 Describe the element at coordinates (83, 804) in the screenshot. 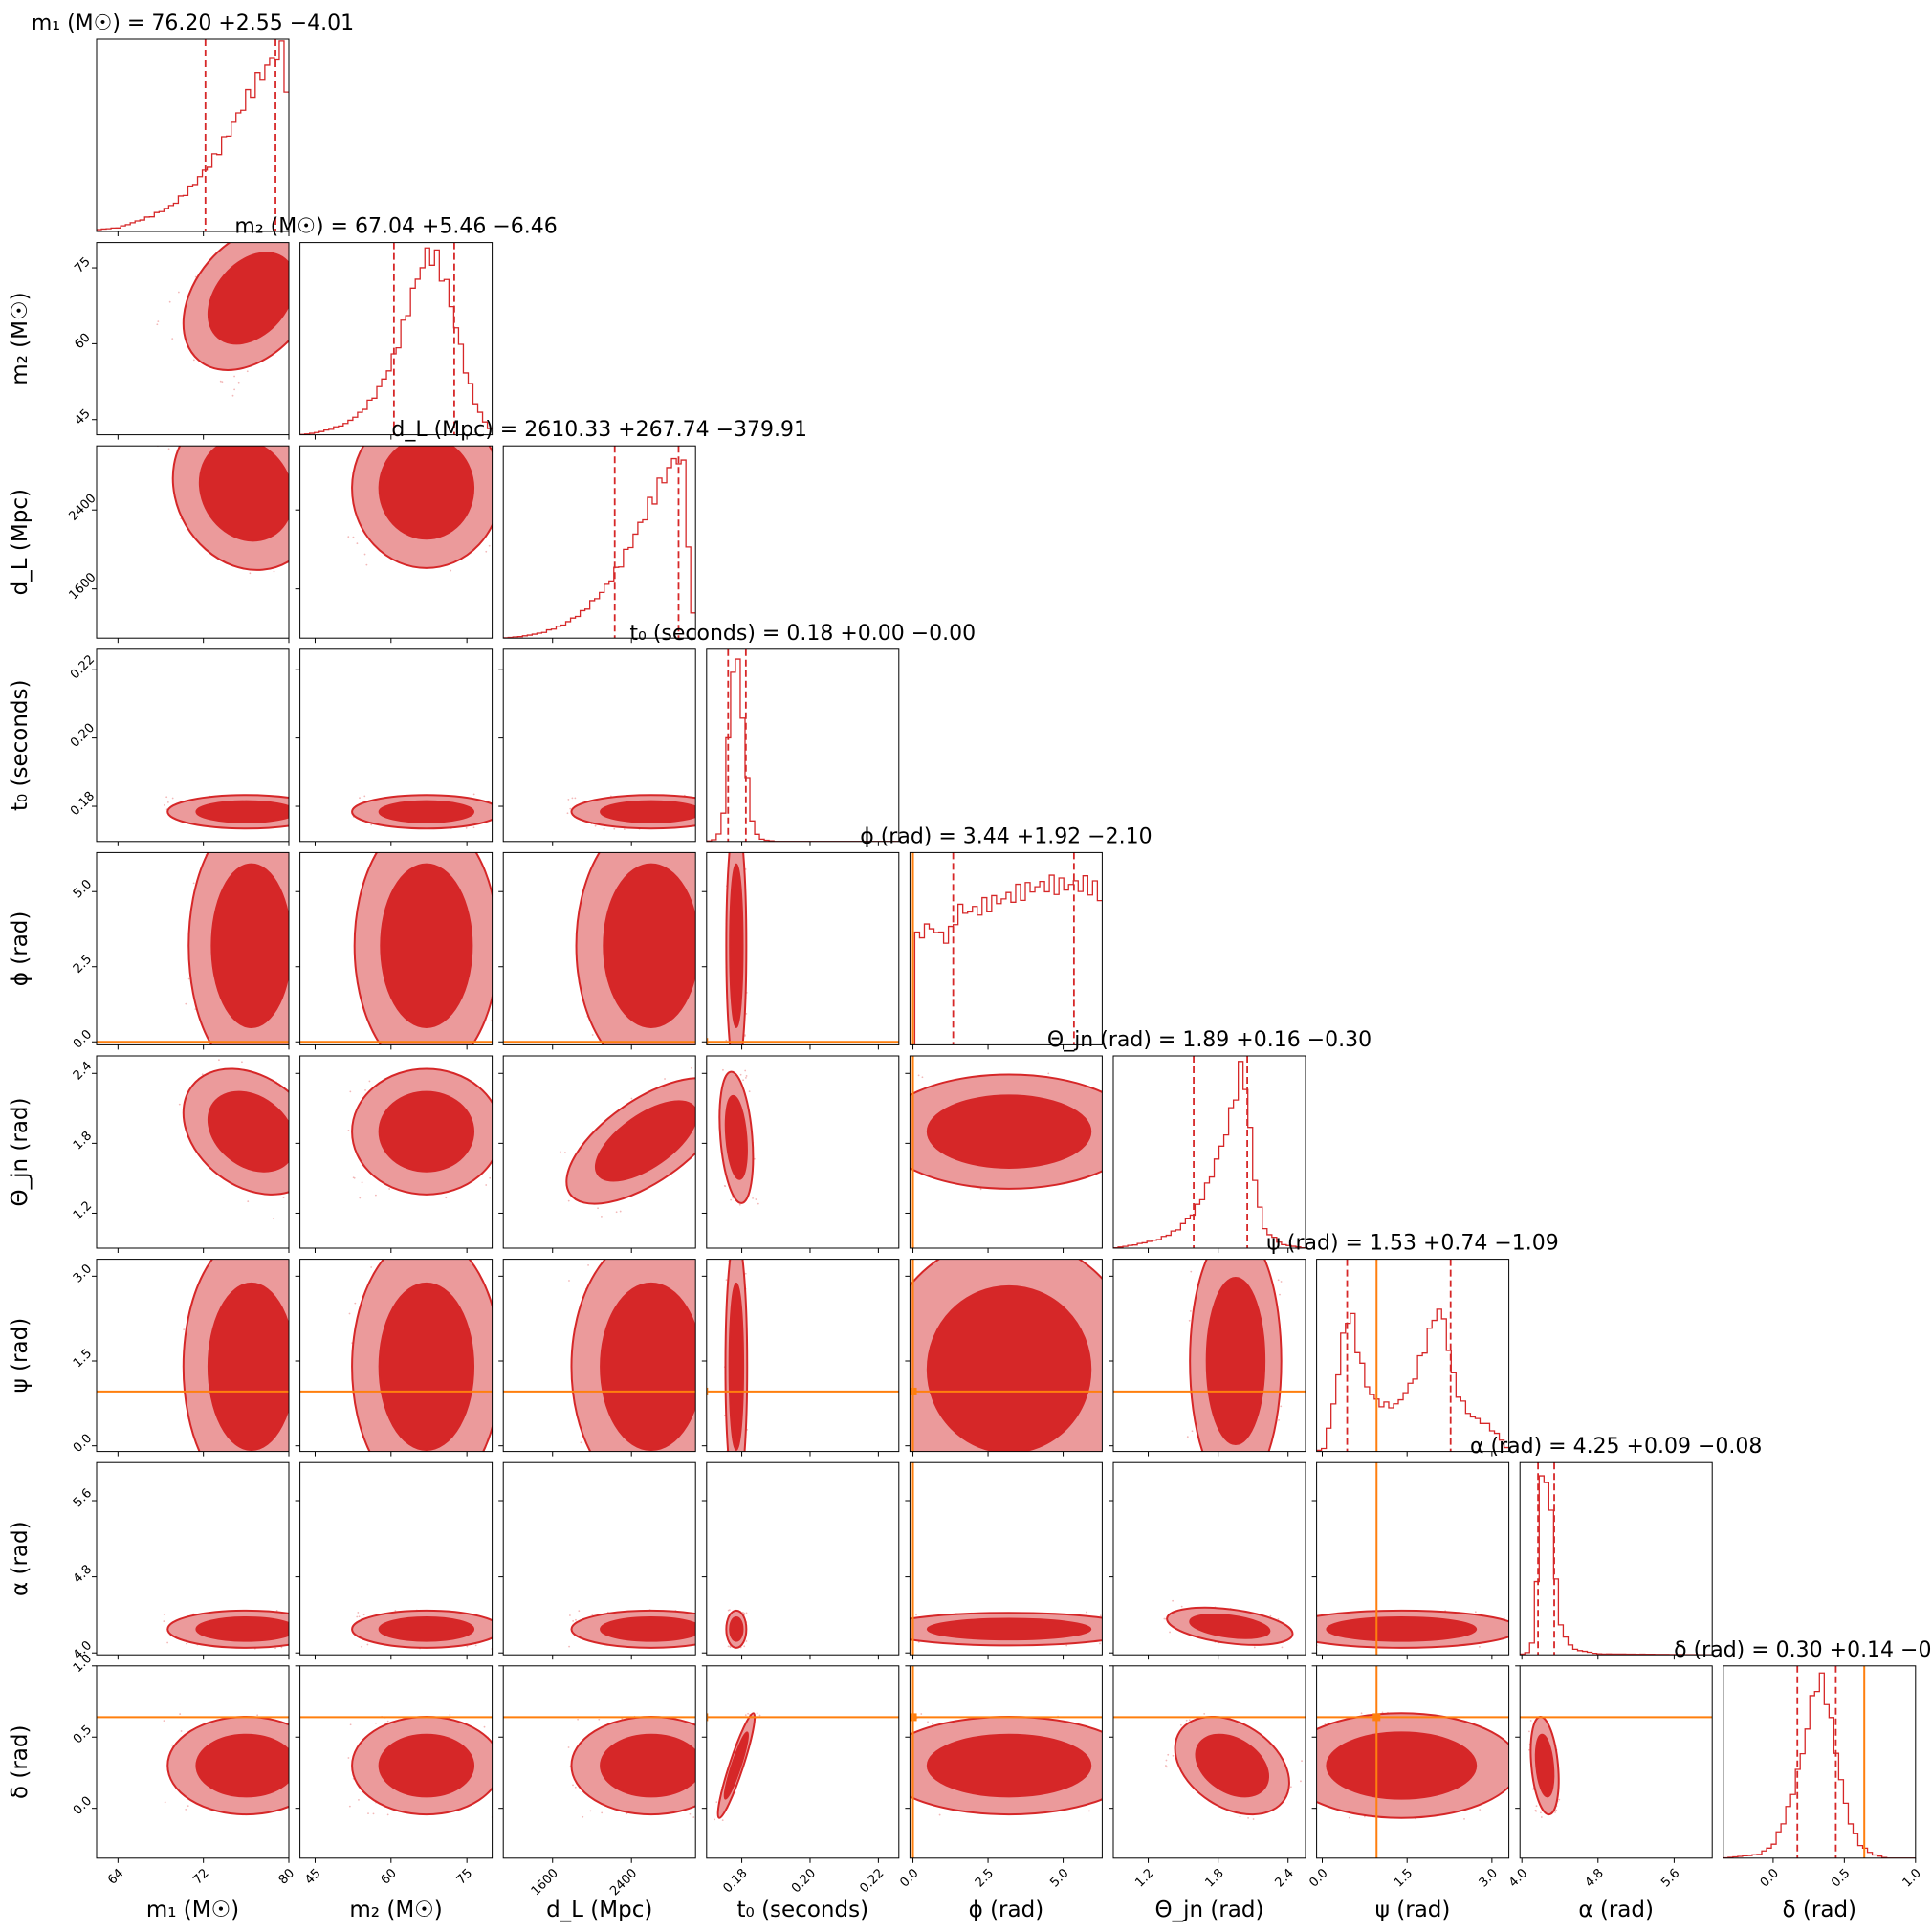

I see `y-tick-label: 0.18` at that location.